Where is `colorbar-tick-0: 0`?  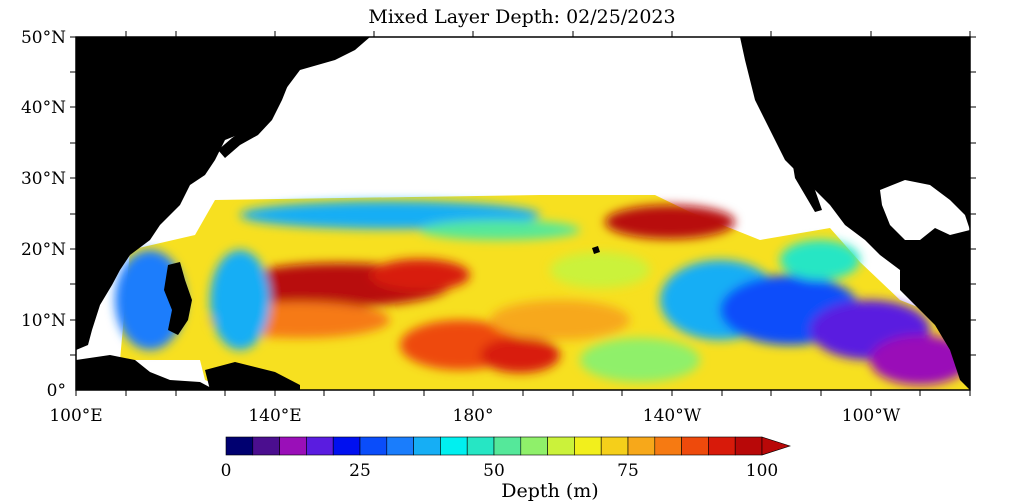 colorbar-tick-0: 0 is located at coordinates (226, 471).